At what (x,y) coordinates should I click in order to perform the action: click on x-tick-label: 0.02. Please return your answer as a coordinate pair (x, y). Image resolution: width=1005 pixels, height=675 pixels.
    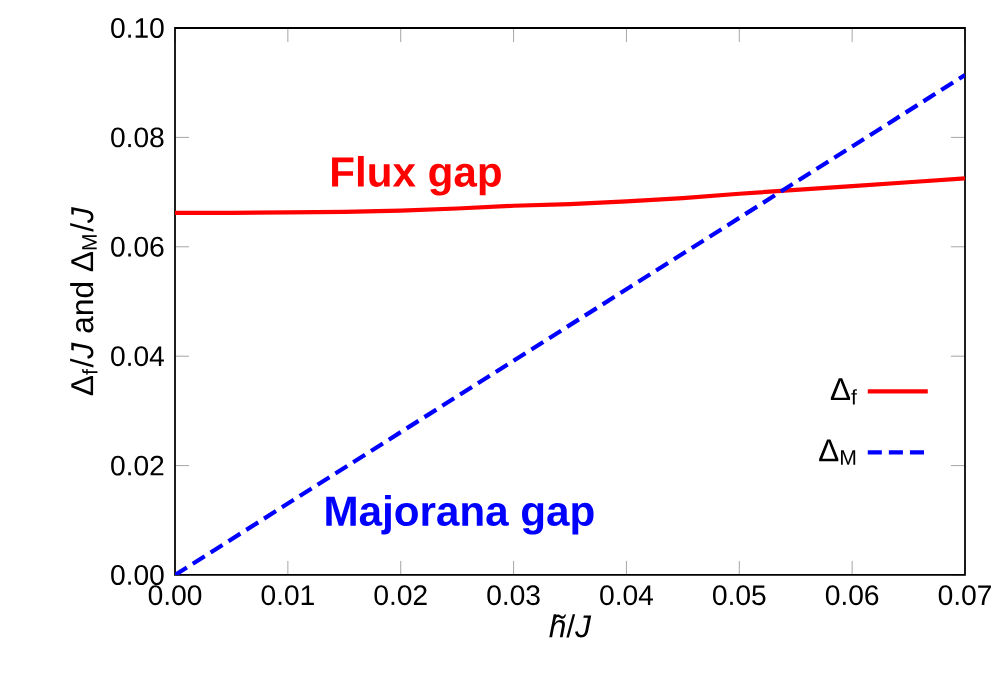
    Looking at the image, I should click on (400, 595).